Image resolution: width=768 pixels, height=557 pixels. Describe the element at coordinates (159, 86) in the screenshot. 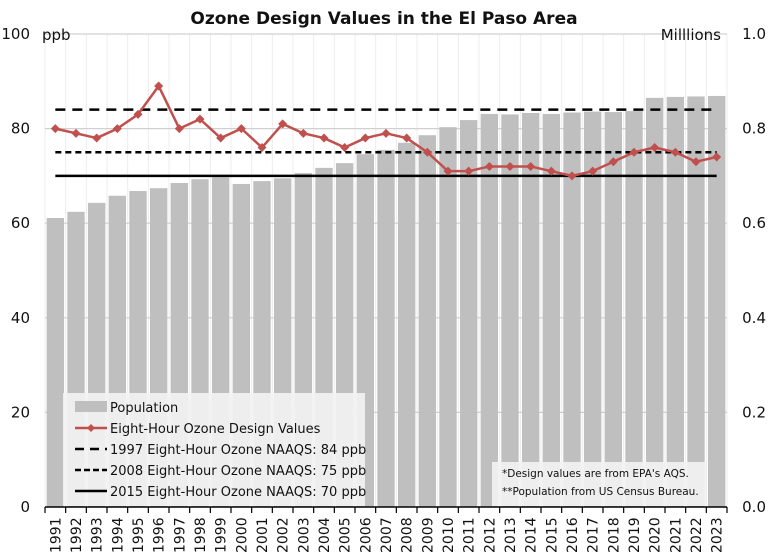

I see `design-value-marker-1996` at that location.